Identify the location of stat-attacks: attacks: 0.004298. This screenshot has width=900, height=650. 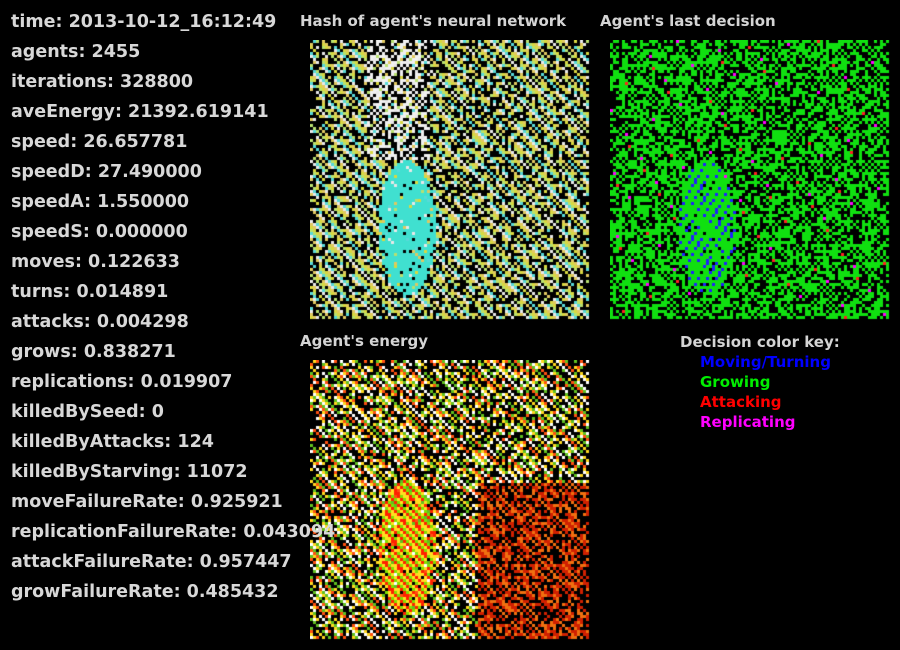
(173, 325).